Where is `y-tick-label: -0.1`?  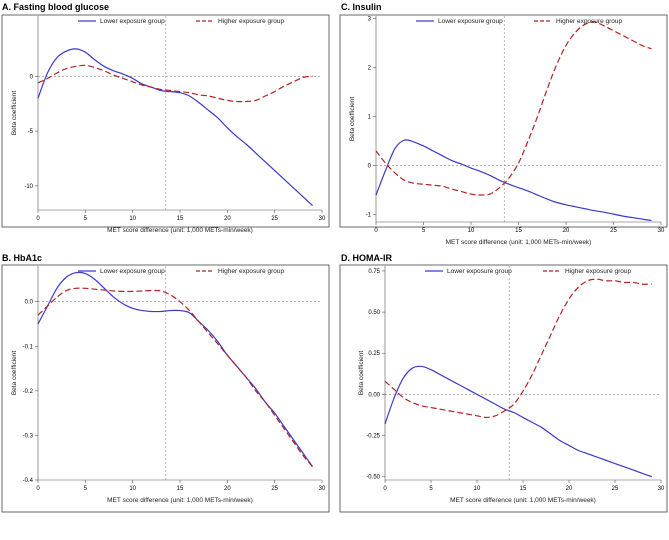 y-tick-label: -0.1 is located at coordinates (28, 347).